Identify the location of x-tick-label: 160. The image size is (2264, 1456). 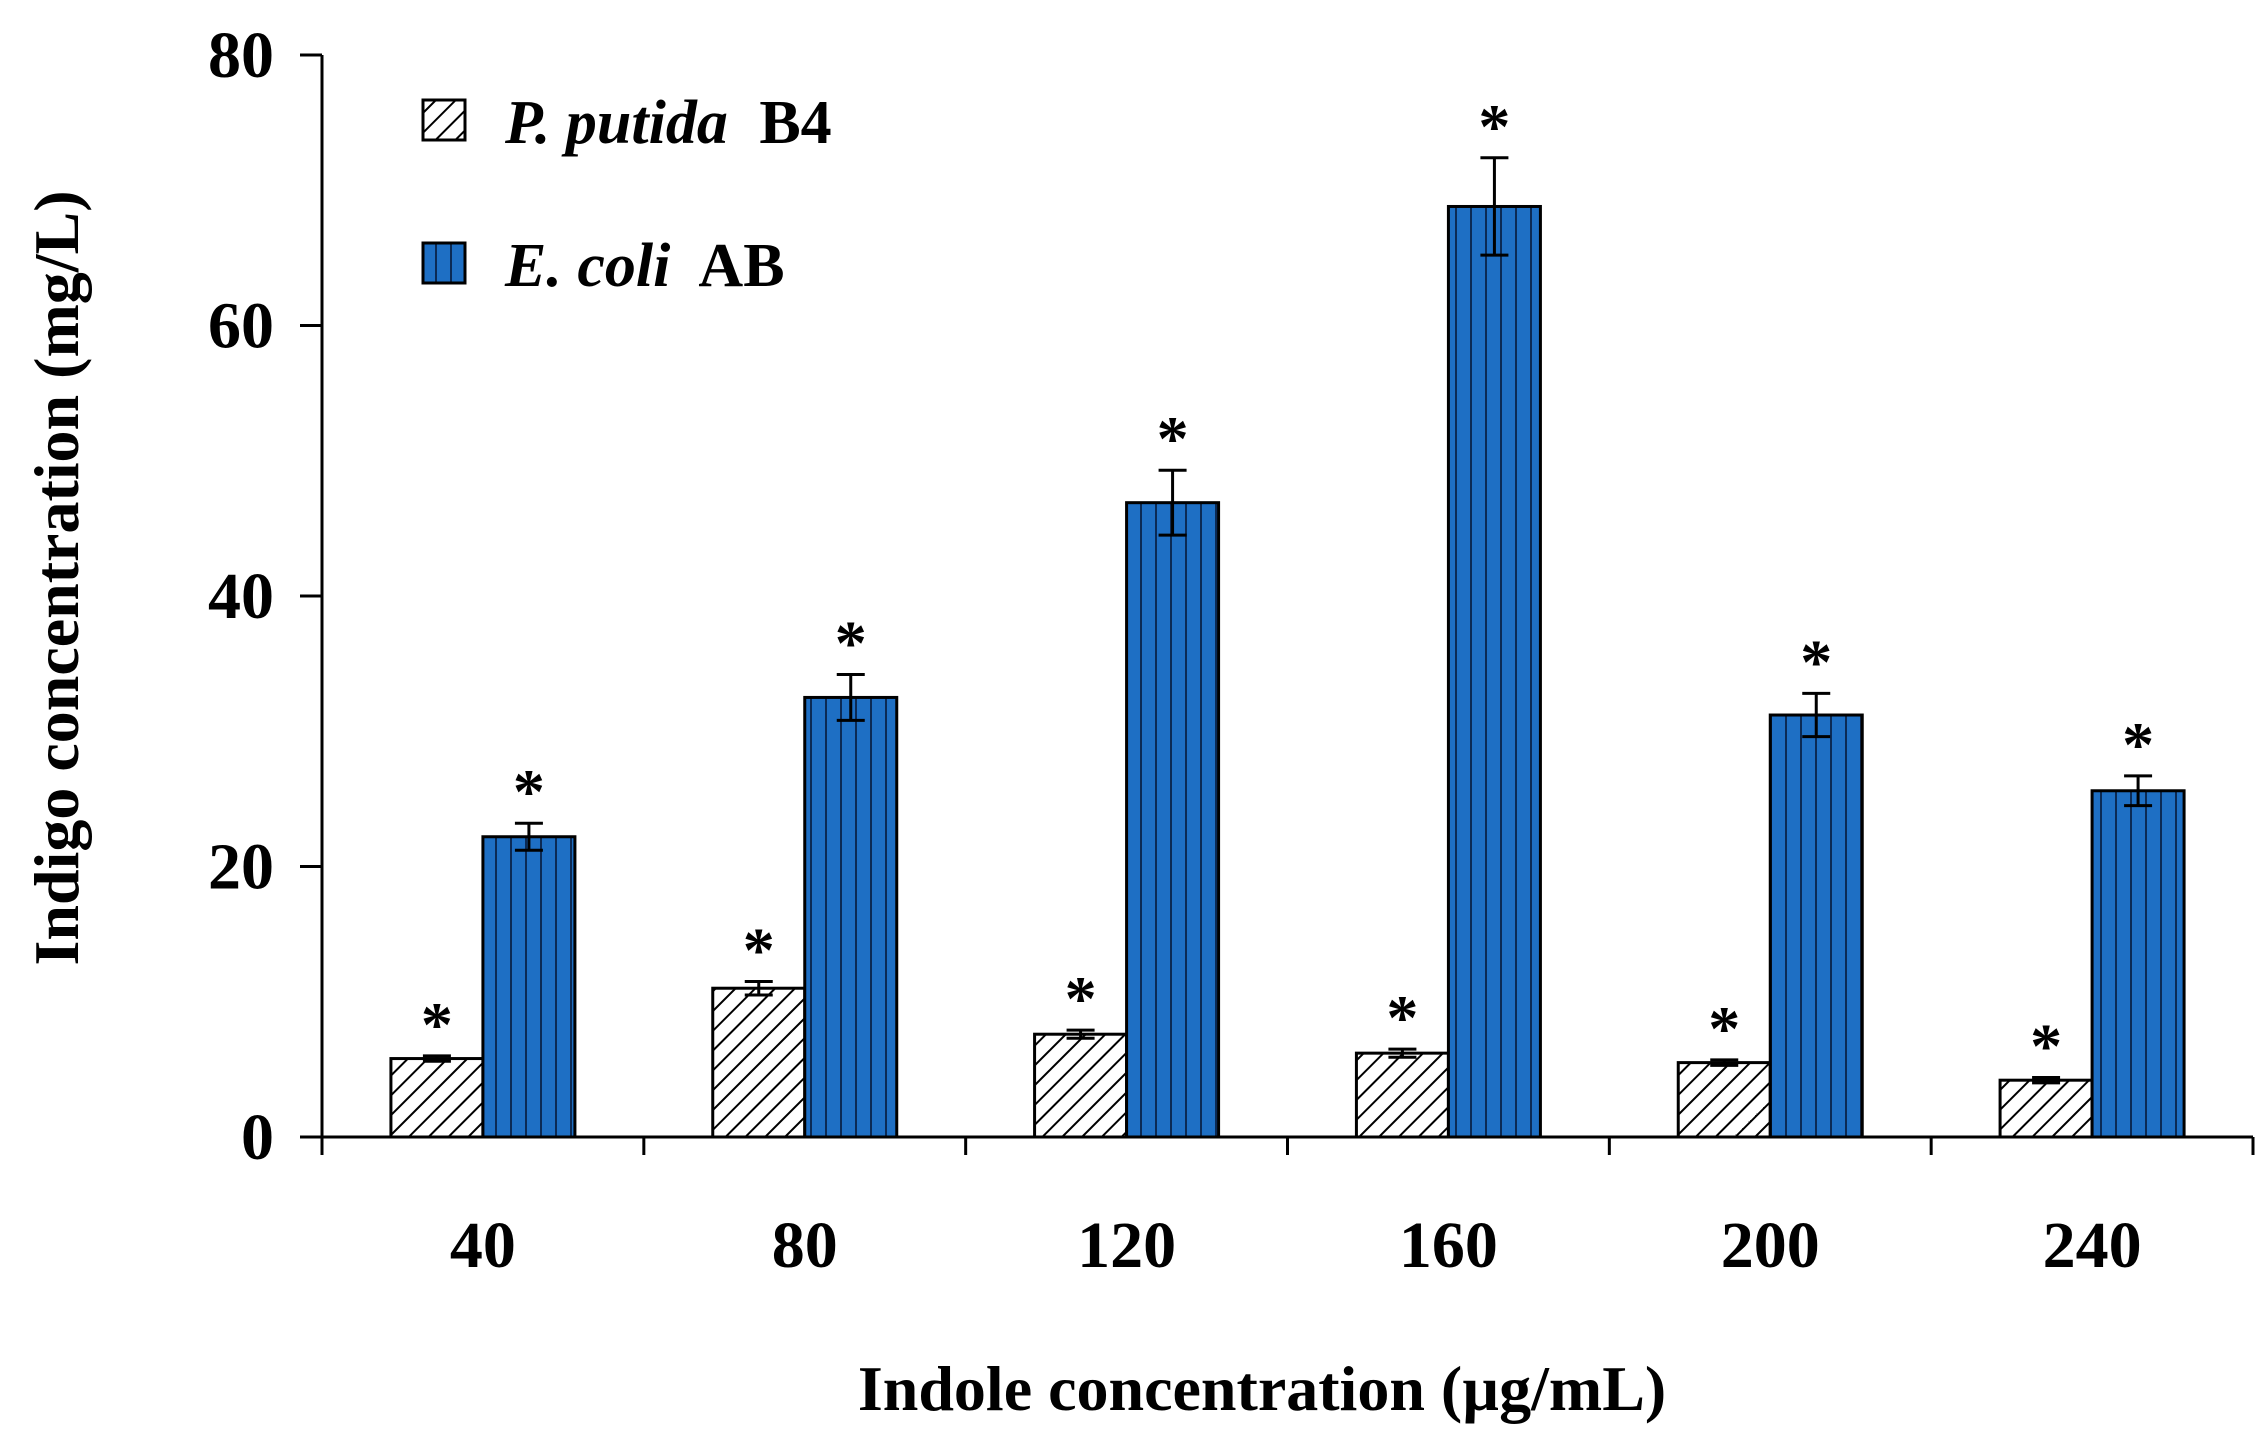
(1448, 1245).